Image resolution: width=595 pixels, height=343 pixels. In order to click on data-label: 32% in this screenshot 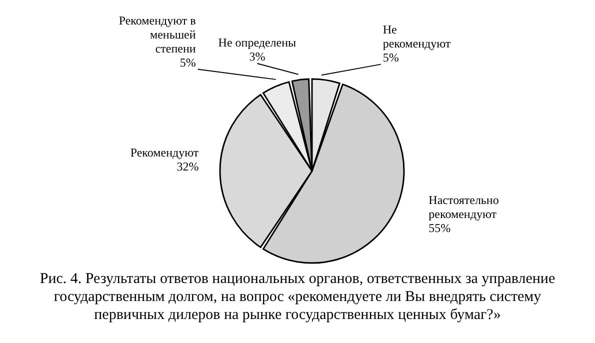, I will do `click(187, 166)`.